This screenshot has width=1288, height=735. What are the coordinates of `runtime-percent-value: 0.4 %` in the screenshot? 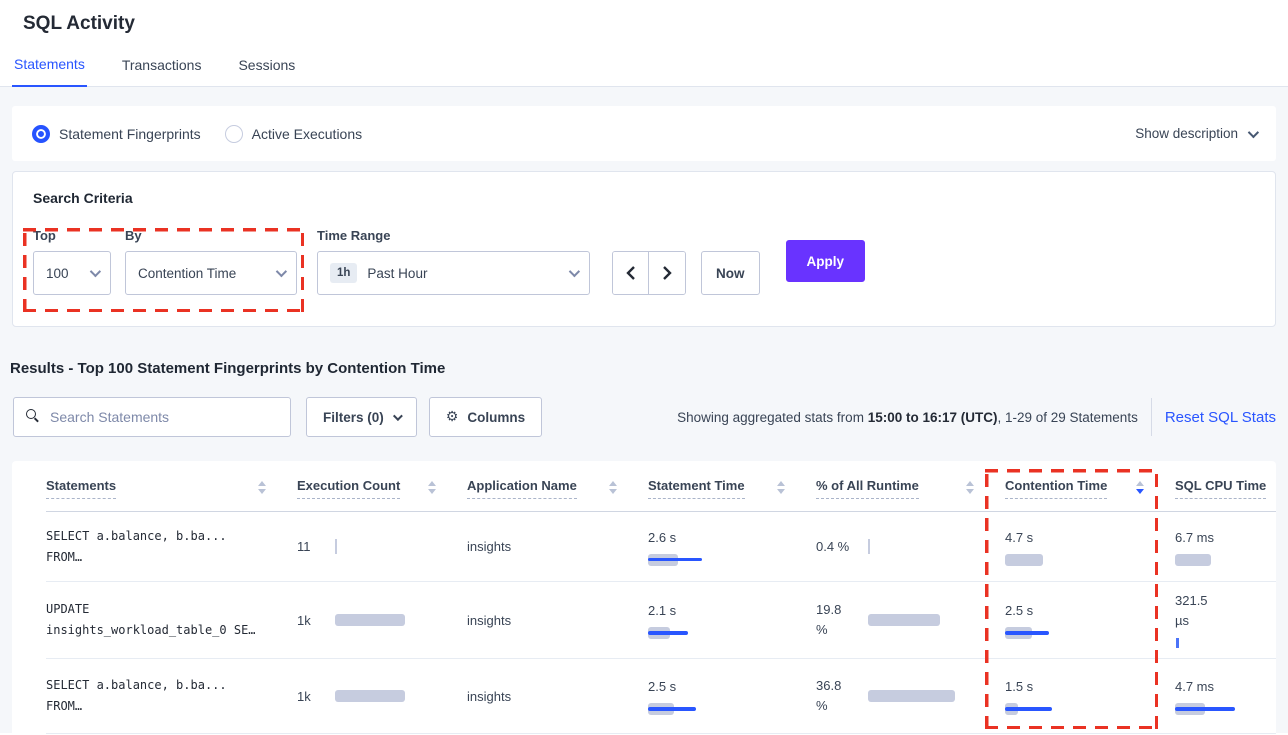 It's located at (833, 546).